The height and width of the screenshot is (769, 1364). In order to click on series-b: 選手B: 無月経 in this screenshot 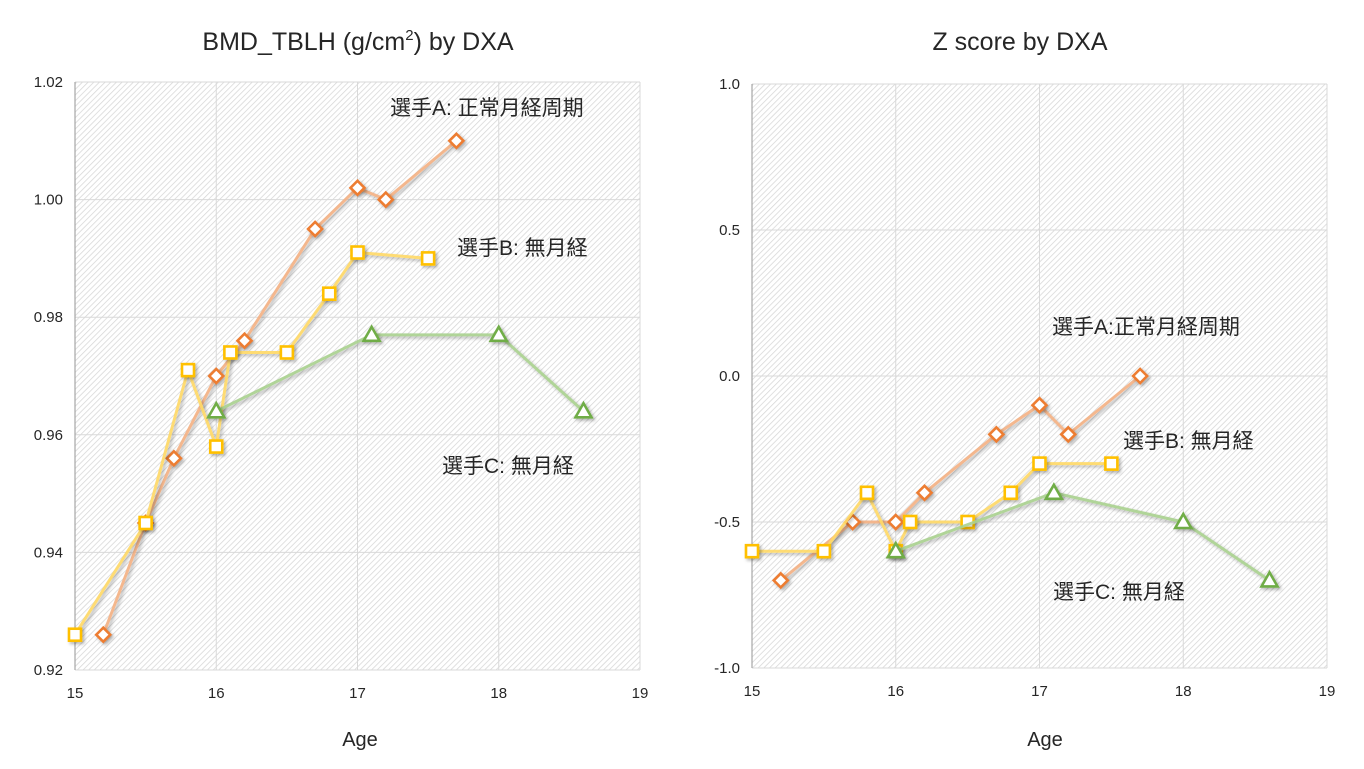, I will do `click(999, 494)`.